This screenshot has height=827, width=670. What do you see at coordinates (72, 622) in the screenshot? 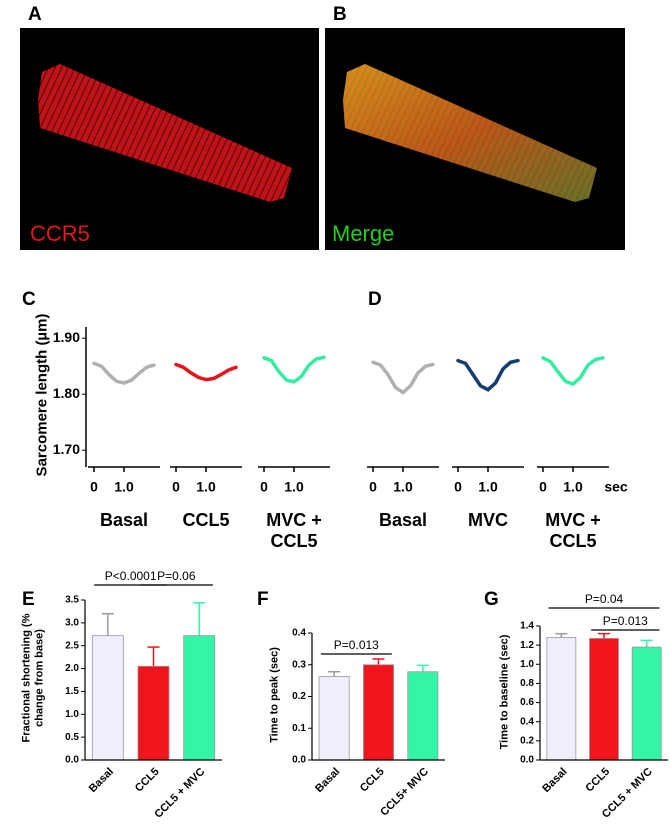
I see `y-tick-label: 3.0` at bounding box center [72, 622].